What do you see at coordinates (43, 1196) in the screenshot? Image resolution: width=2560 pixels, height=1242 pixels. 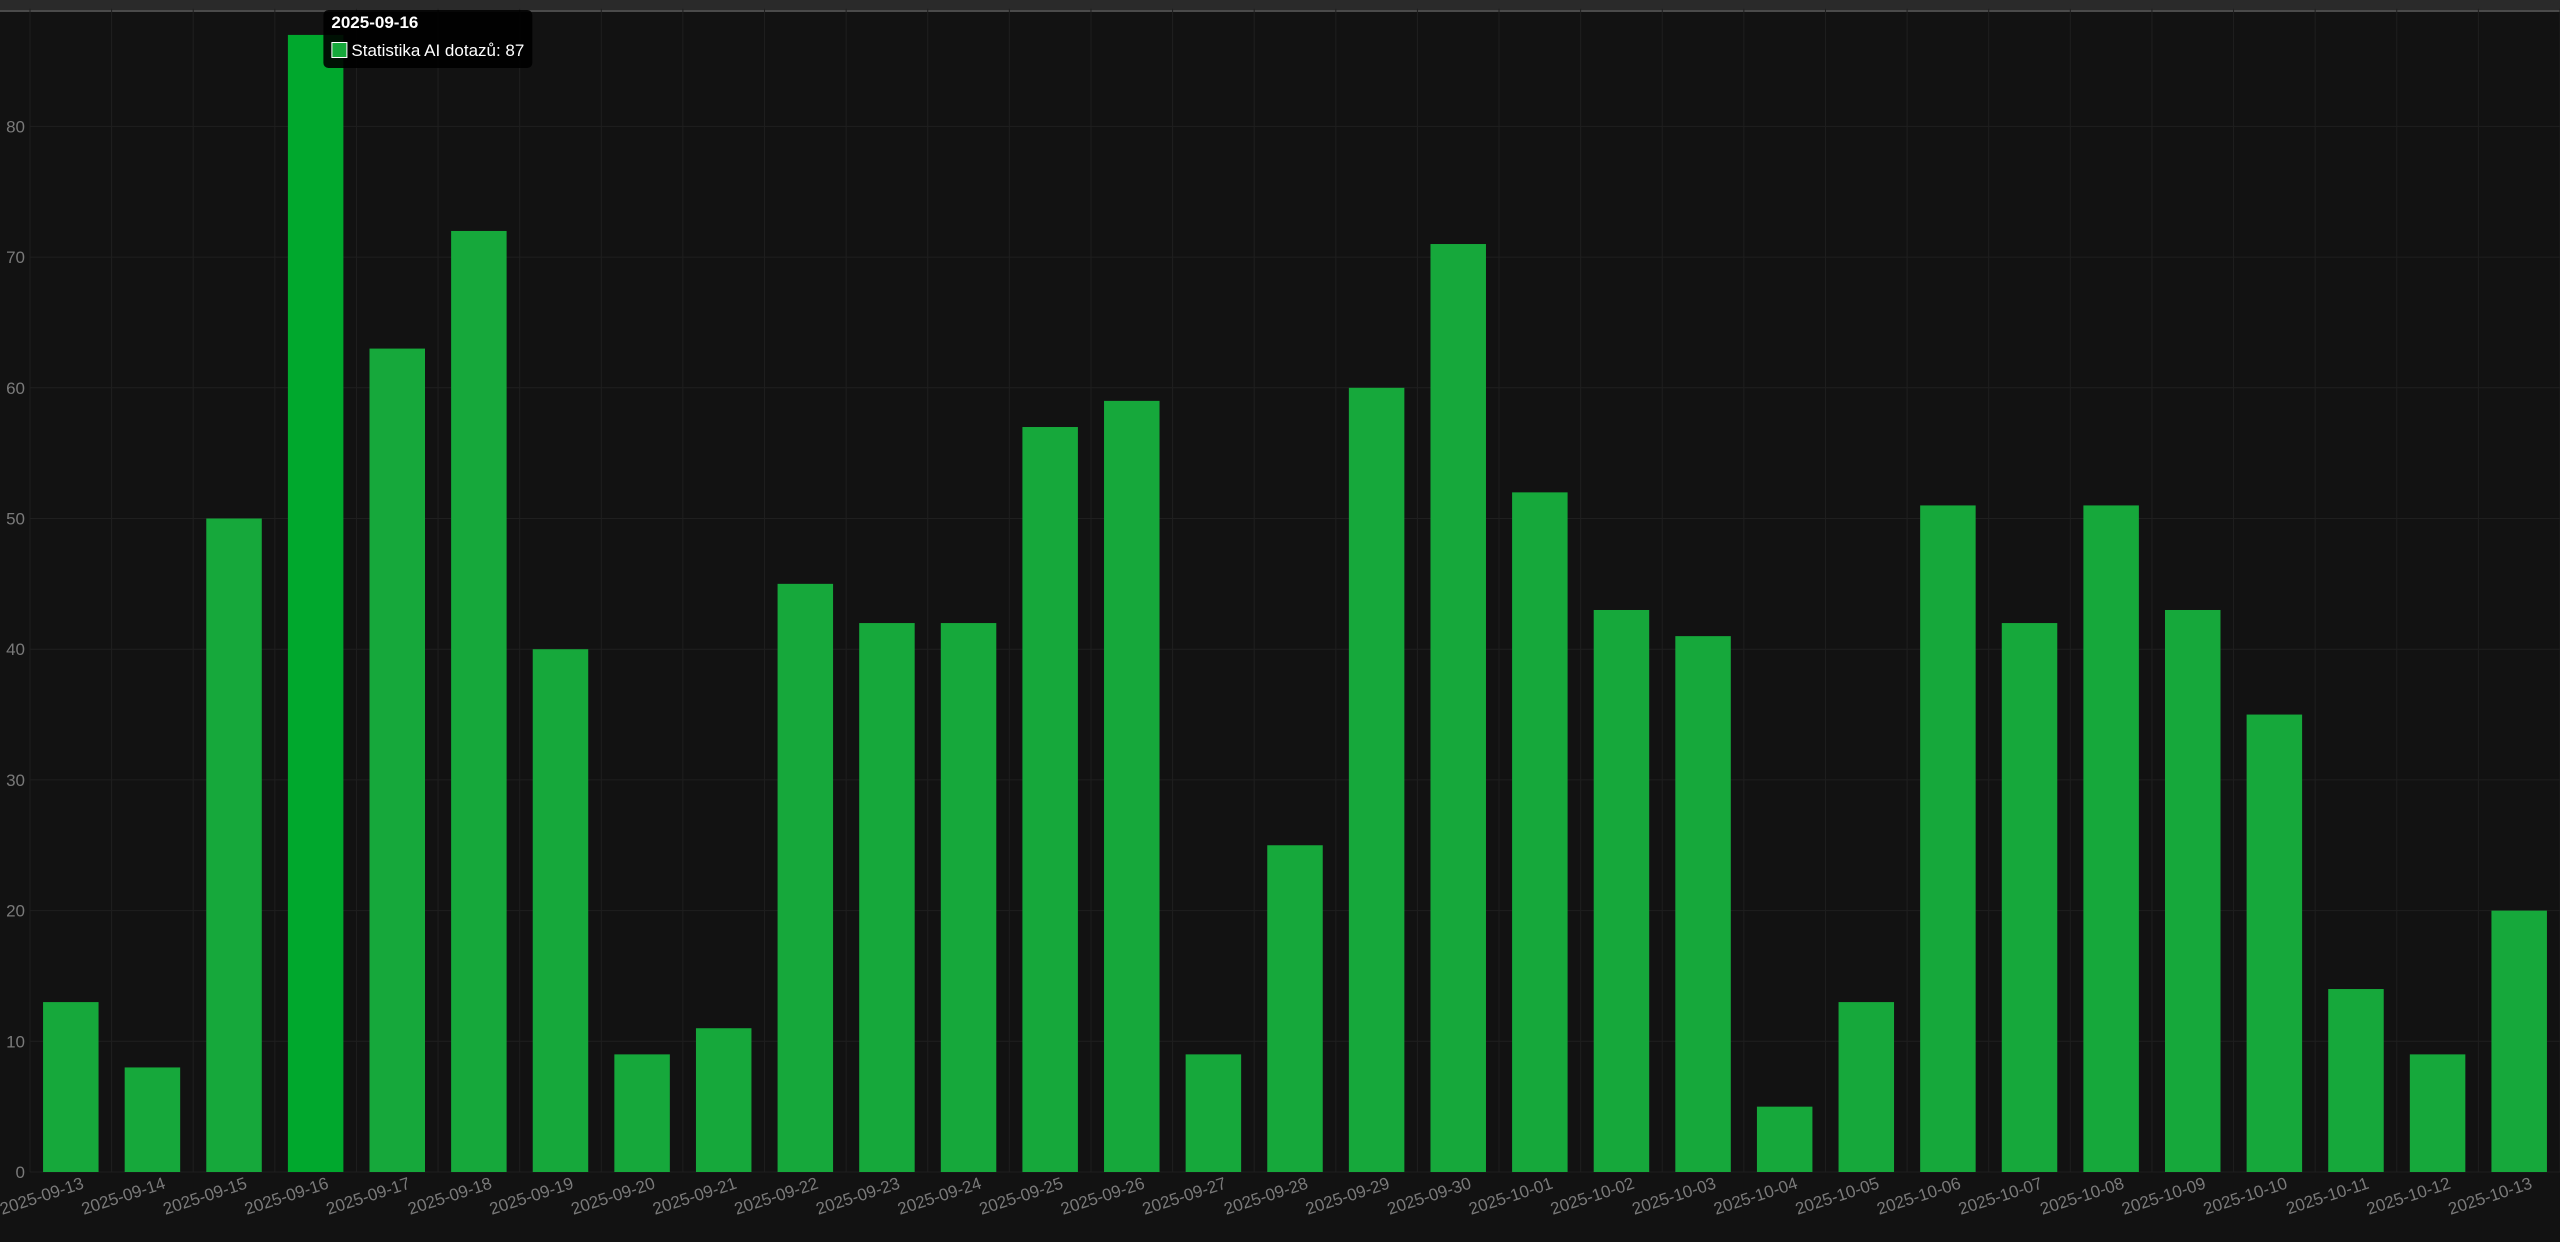 I see `x-tick-label: 2025-09-13` at bounding box center [43, 1196].